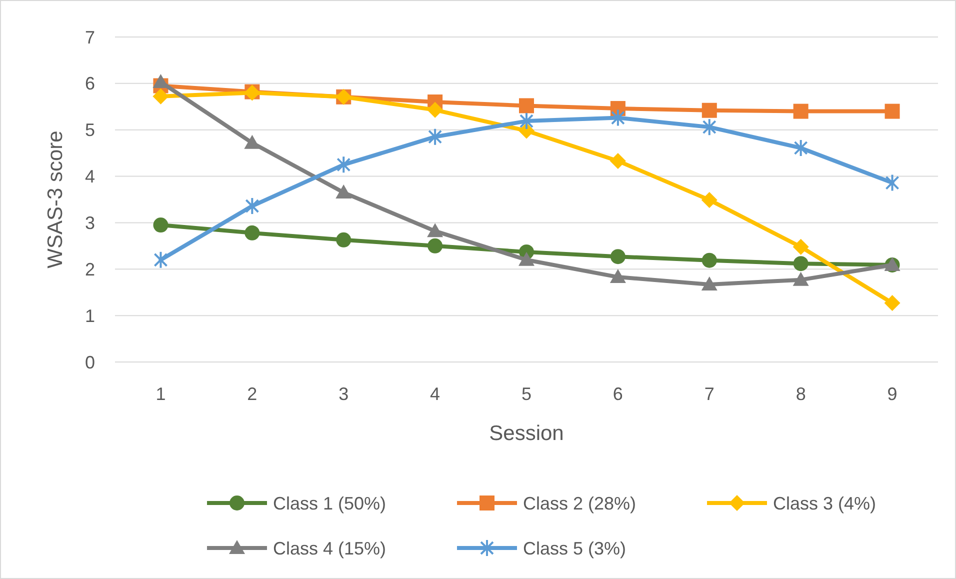 The width and height of the screenshot is (956, 579). Describe the element at coordinates (89, 176) in the screenshot. I see `y-tick-label: 4` at that location.